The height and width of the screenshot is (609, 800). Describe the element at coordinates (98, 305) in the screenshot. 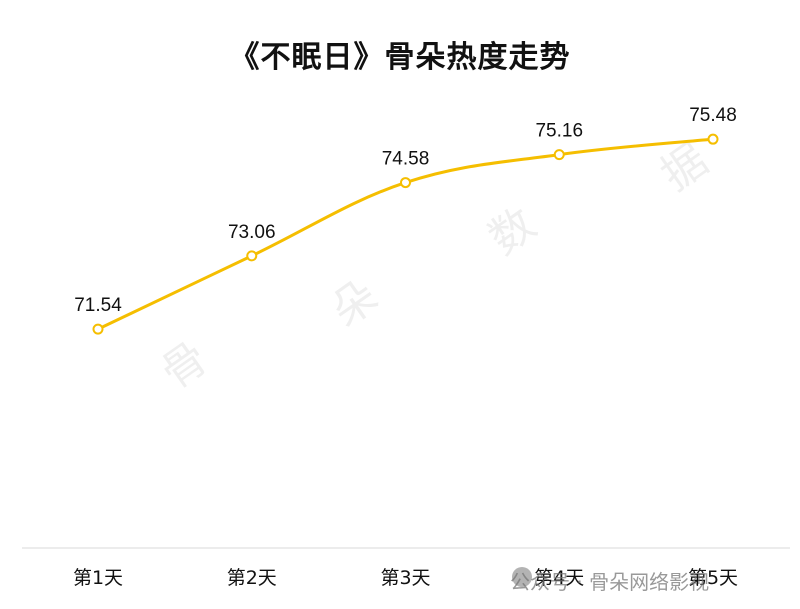

I see `data-label: 71.54` at that location.